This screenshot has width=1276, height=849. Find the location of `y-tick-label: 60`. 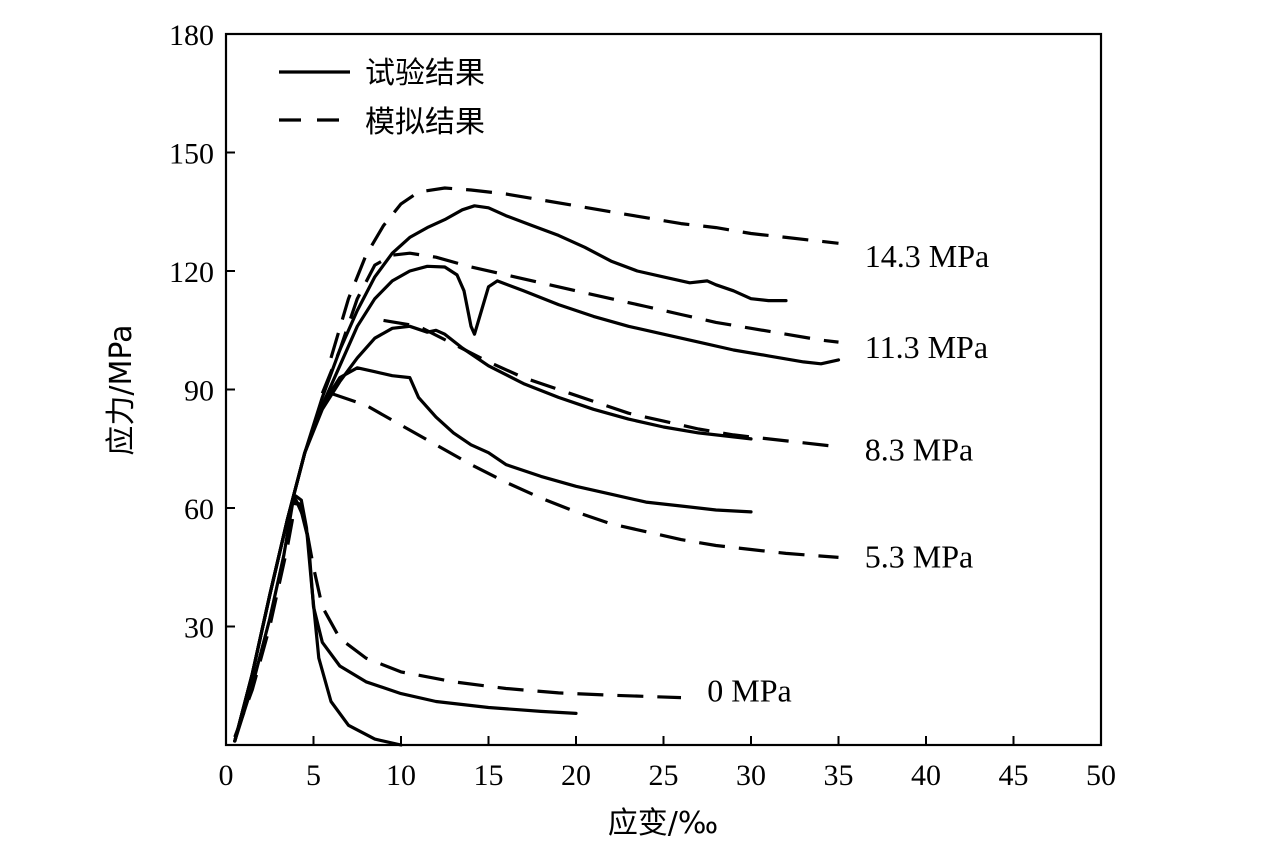

y-tick-label: 60 is located at coordinates (199, 509).